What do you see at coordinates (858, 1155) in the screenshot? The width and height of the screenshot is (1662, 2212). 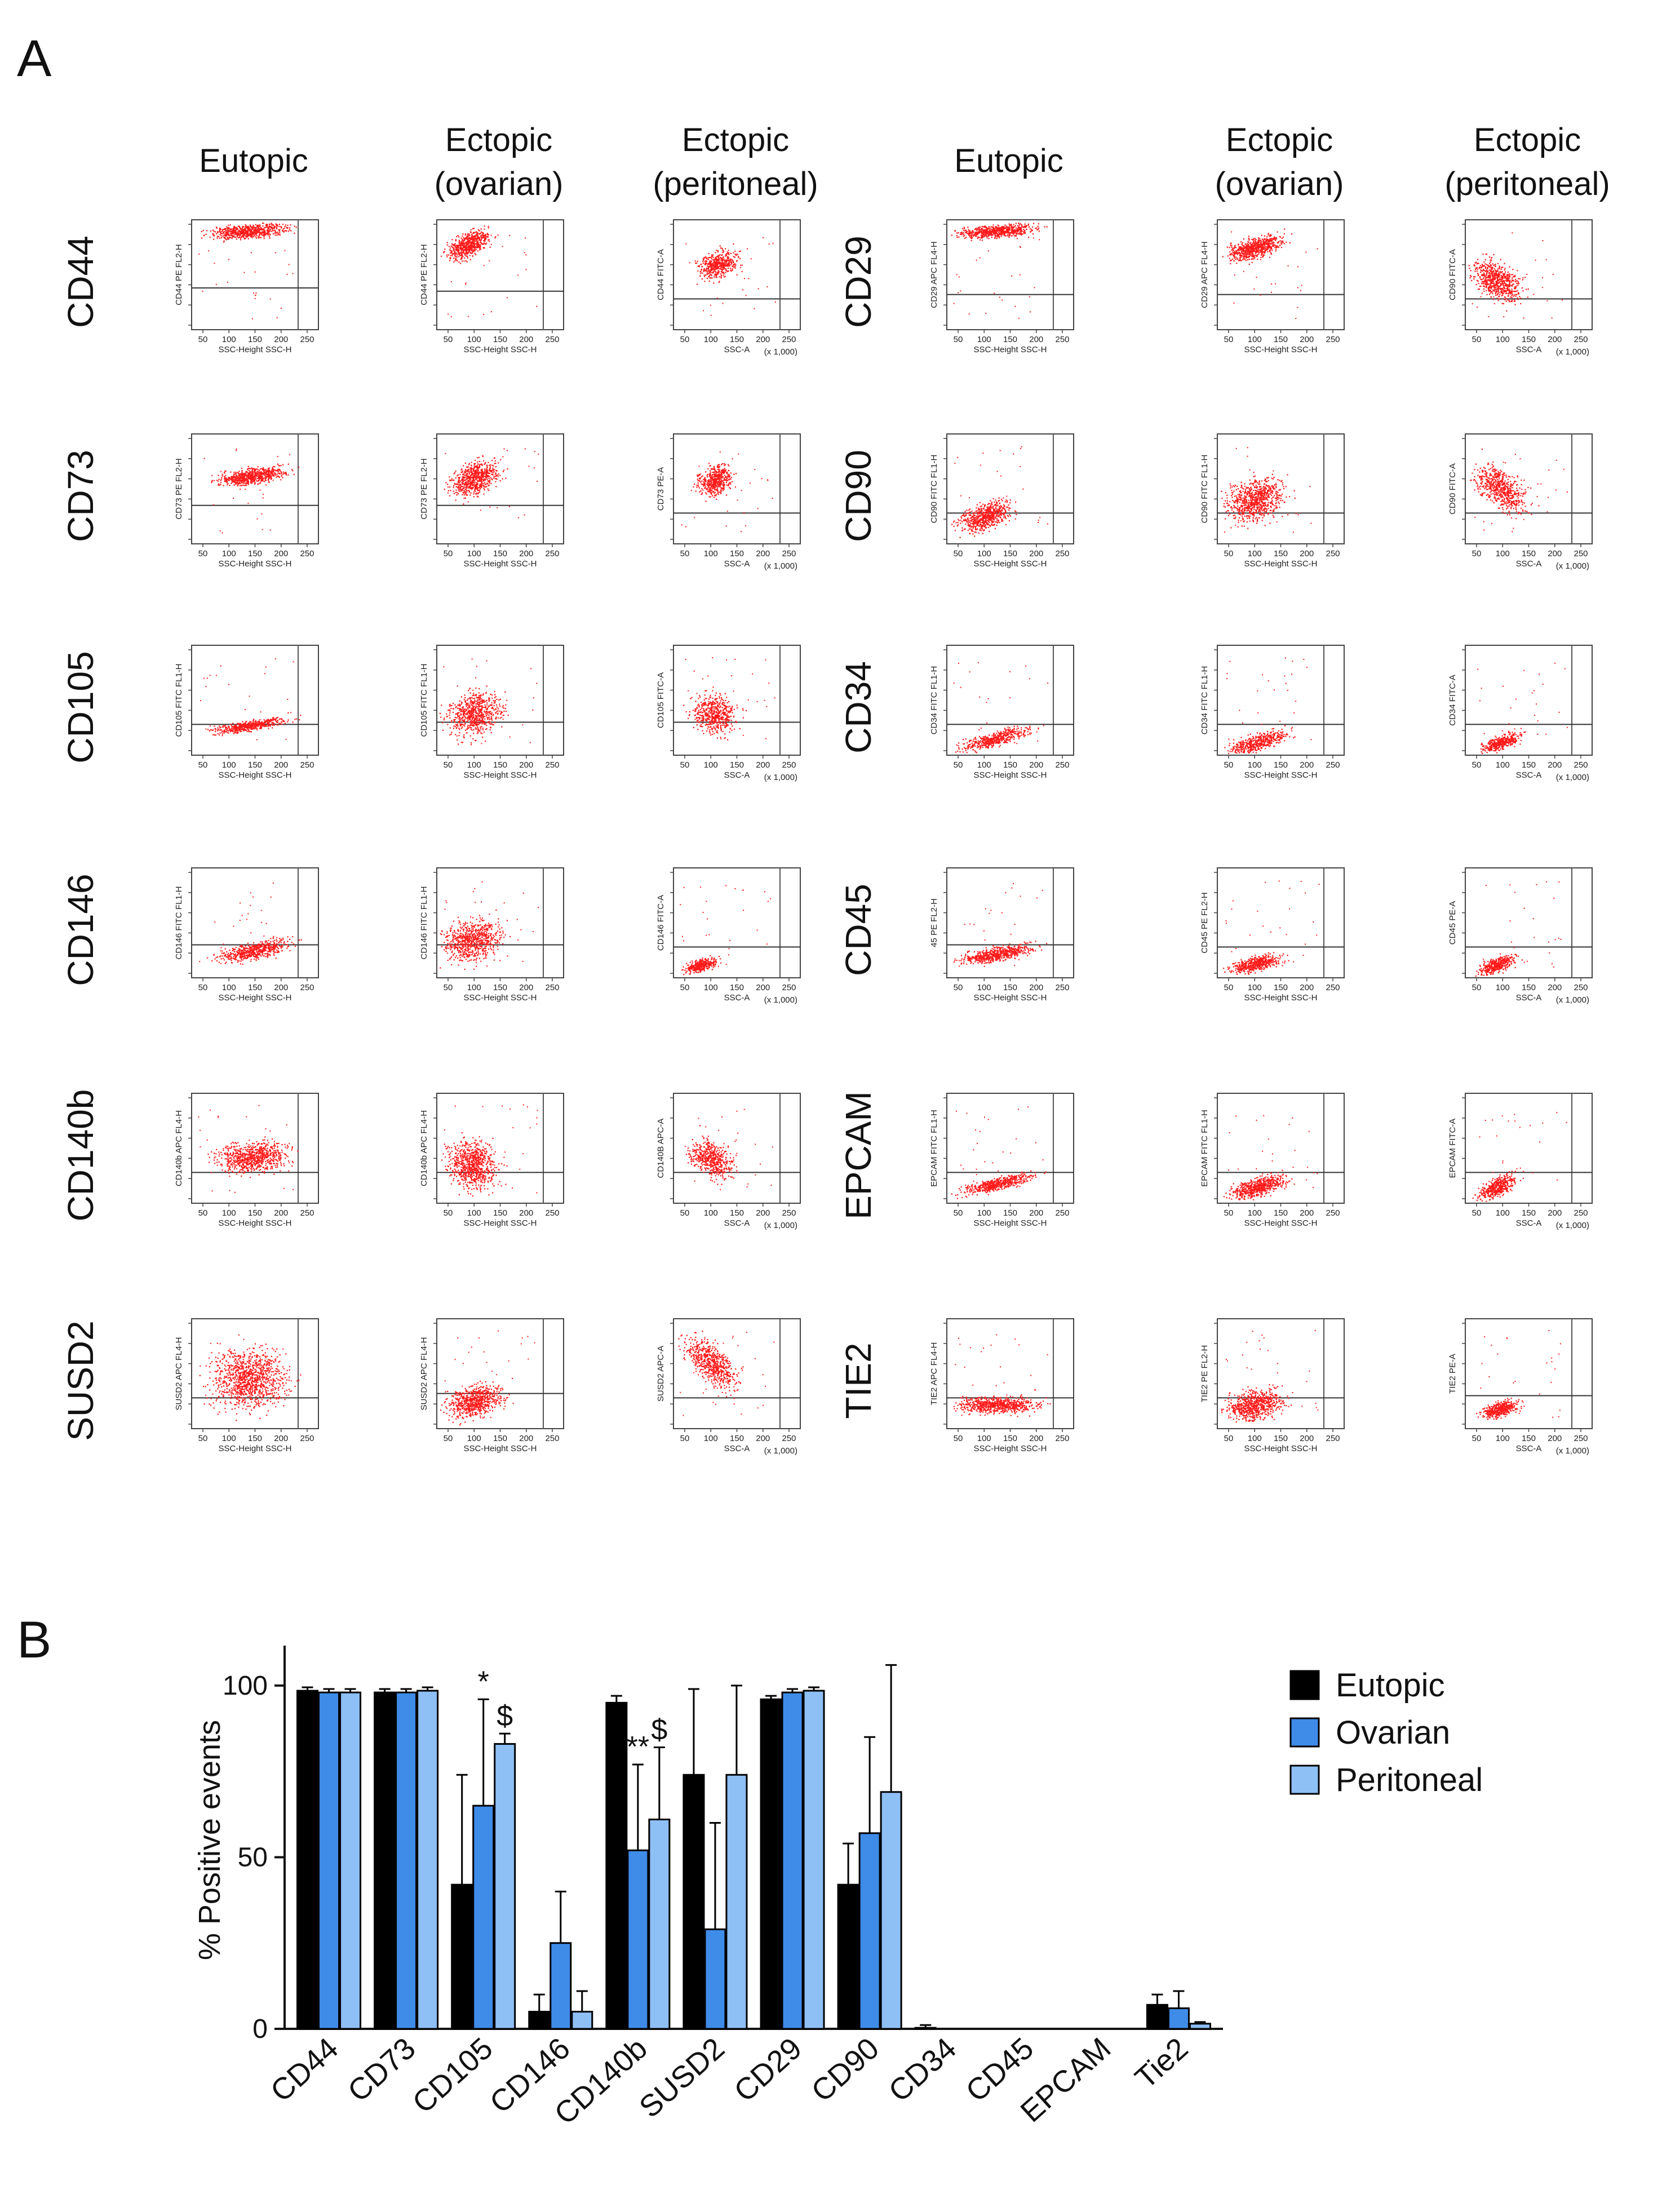 I see `row-label-epcam: EPCAM` at bounding box center [858, 1155].